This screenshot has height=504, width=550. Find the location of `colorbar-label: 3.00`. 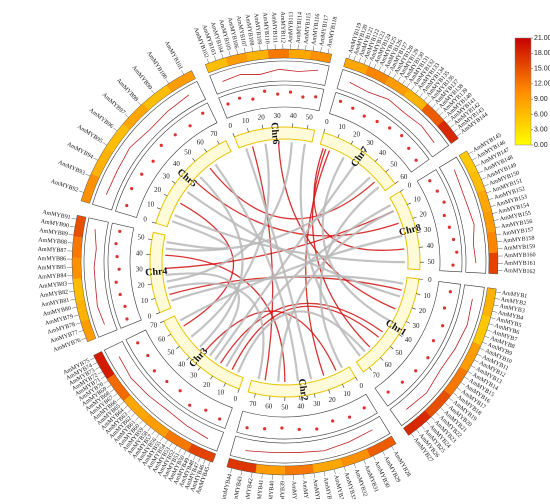

colorbar-label: 3.00 is located at coordinates (541, 130).